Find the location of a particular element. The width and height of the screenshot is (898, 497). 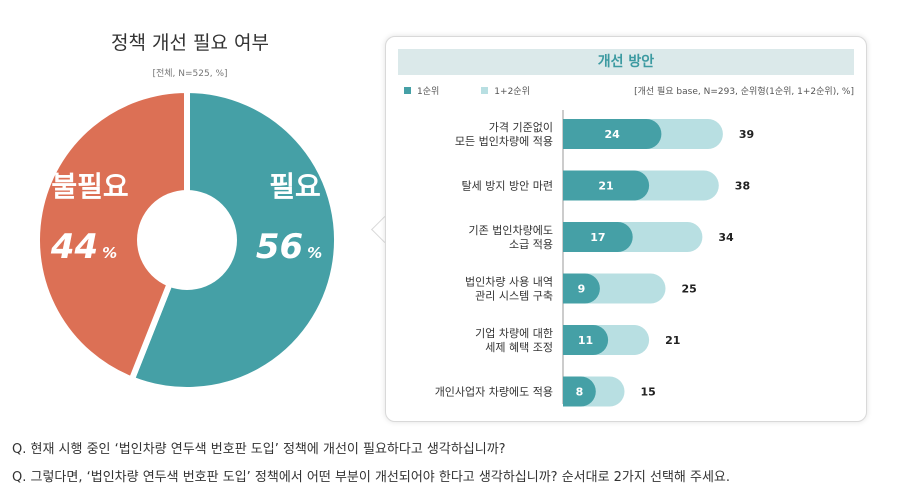

legend-rank1: 1순위 is located at coordinates (421, 90).